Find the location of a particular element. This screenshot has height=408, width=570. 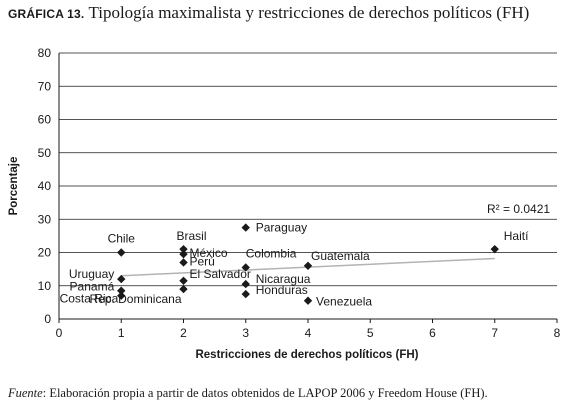

x-tick-label-6: 6 is located at coordinates (432, 333).